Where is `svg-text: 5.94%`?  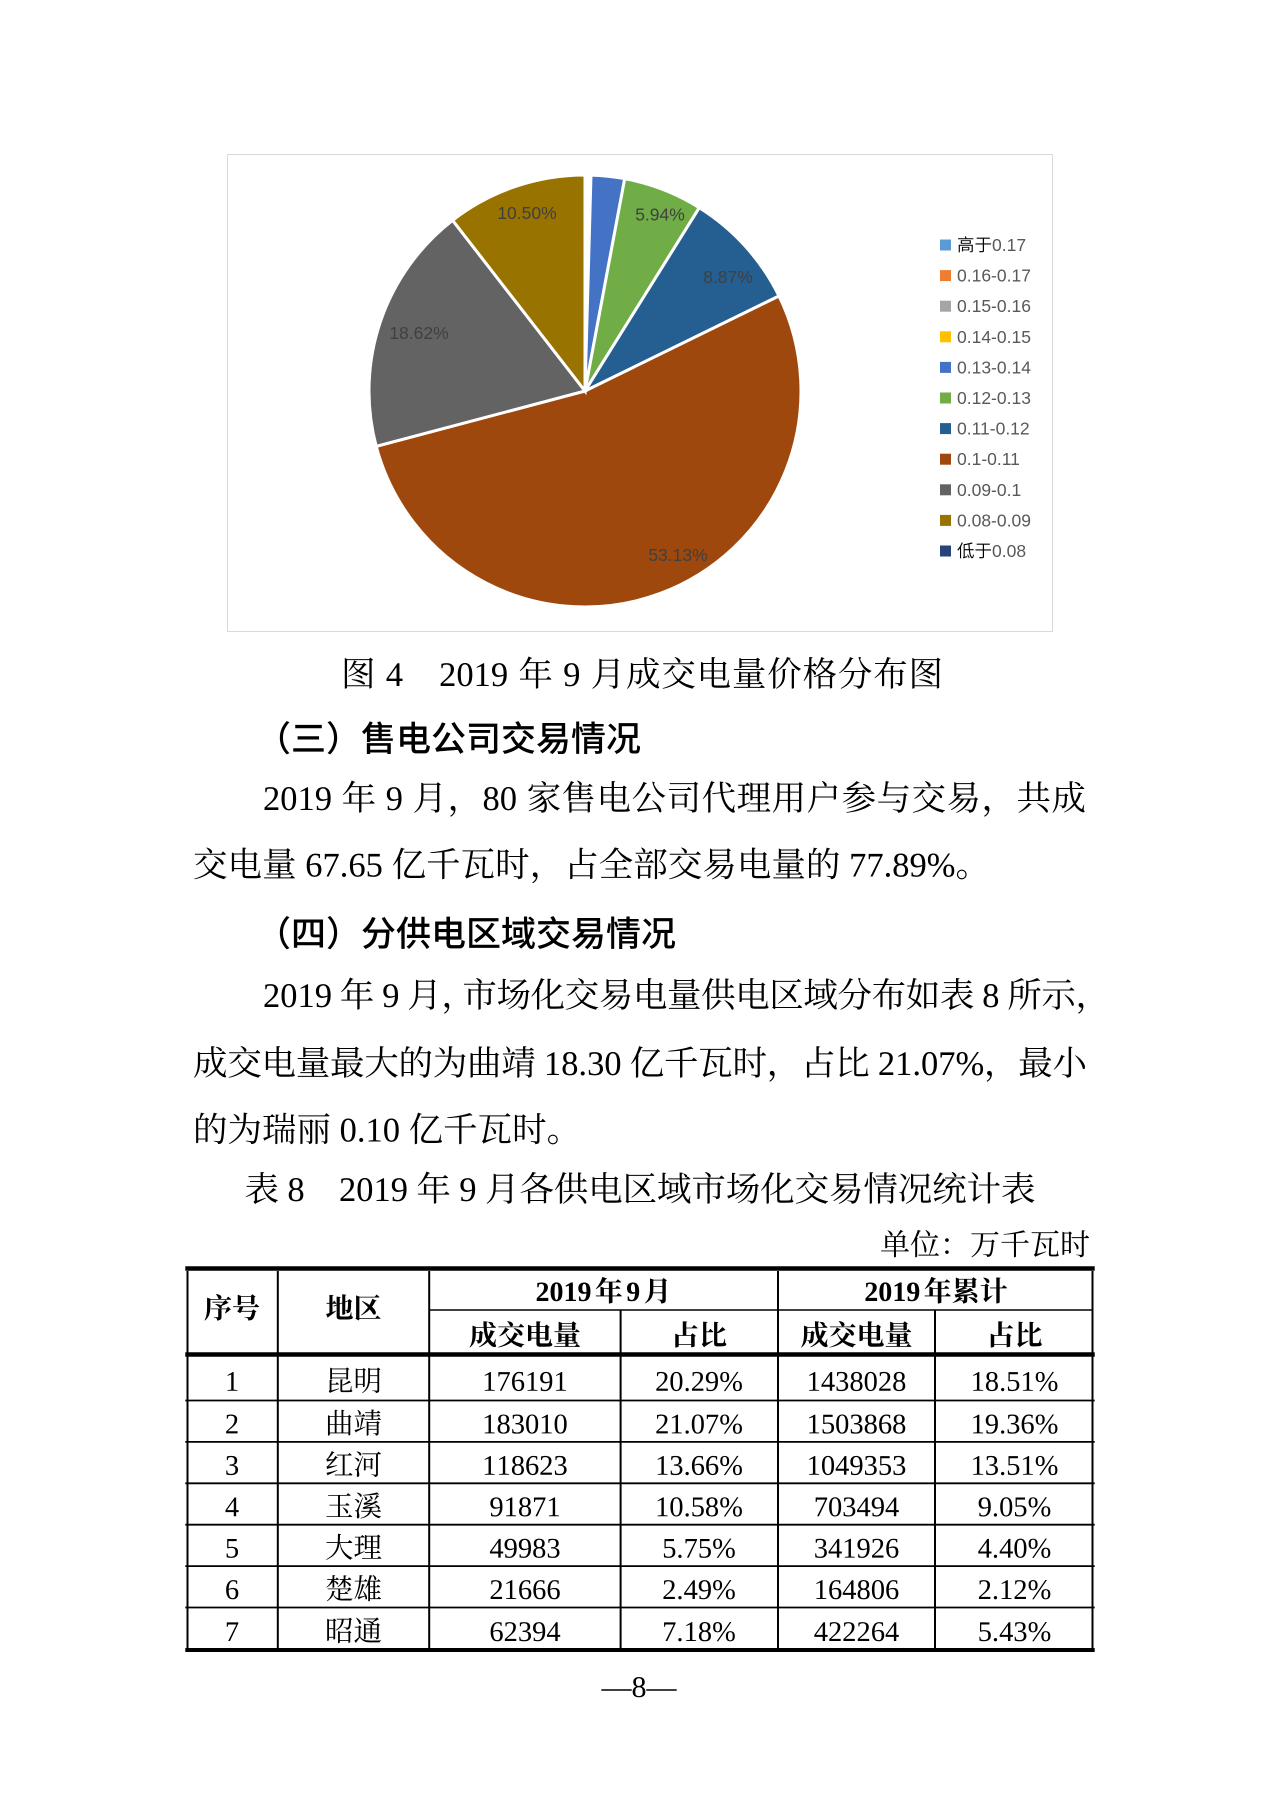
svg-text: 5.94% is located at coordinates (660, 215).